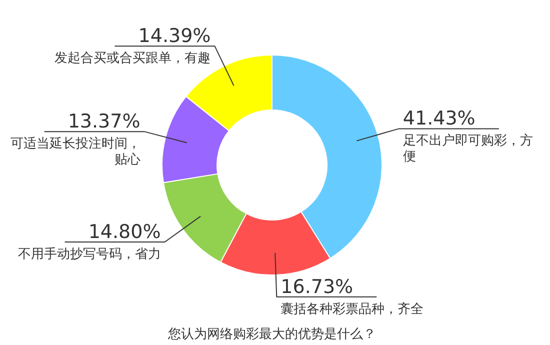  I want to click on data-label: 41.43%, so click(439, 119).